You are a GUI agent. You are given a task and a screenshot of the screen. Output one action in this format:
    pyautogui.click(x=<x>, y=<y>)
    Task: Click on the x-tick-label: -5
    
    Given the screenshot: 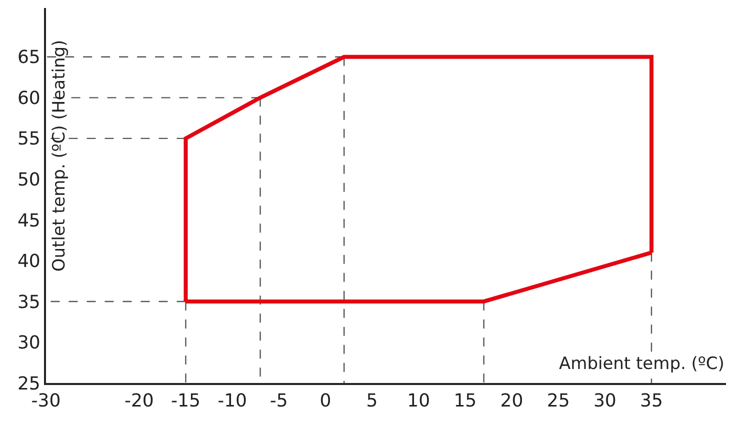 What is the action you would take?
    pyautogui.click(x=279, y=401)
    